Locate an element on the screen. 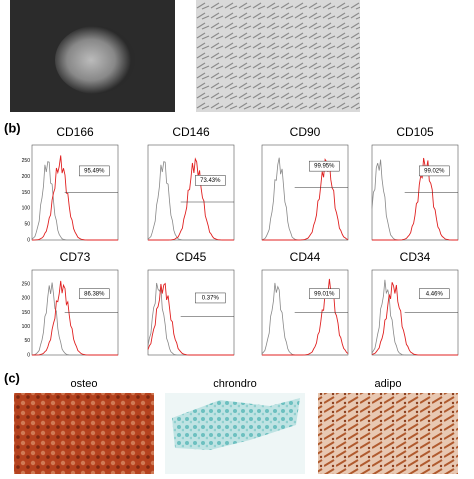  plot-title: CD166 is located at coordinates (75, 132).